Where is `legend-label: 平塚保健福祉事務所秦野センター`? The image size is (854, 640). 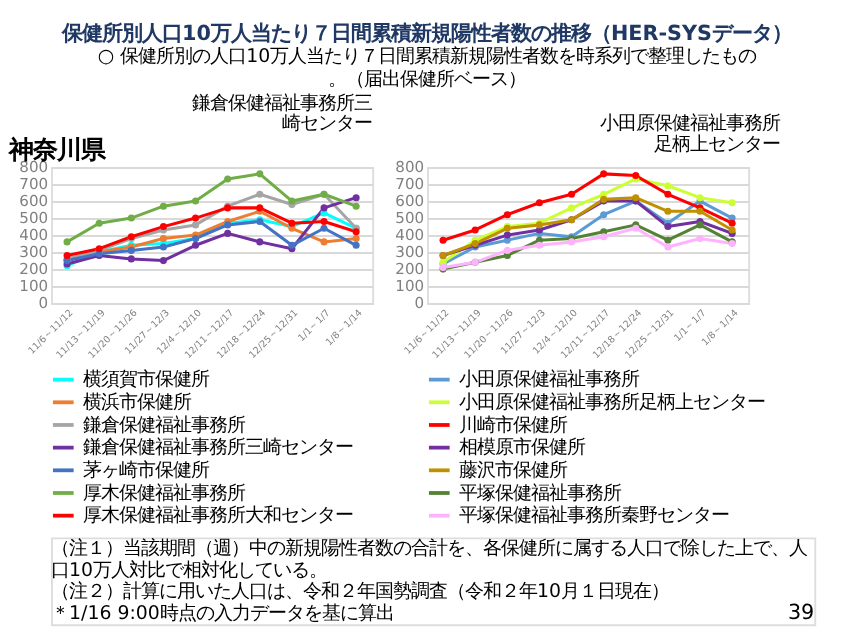
legend-label: 平塚保健福祉事務所秦野センター is located at coordinates (594, 516).